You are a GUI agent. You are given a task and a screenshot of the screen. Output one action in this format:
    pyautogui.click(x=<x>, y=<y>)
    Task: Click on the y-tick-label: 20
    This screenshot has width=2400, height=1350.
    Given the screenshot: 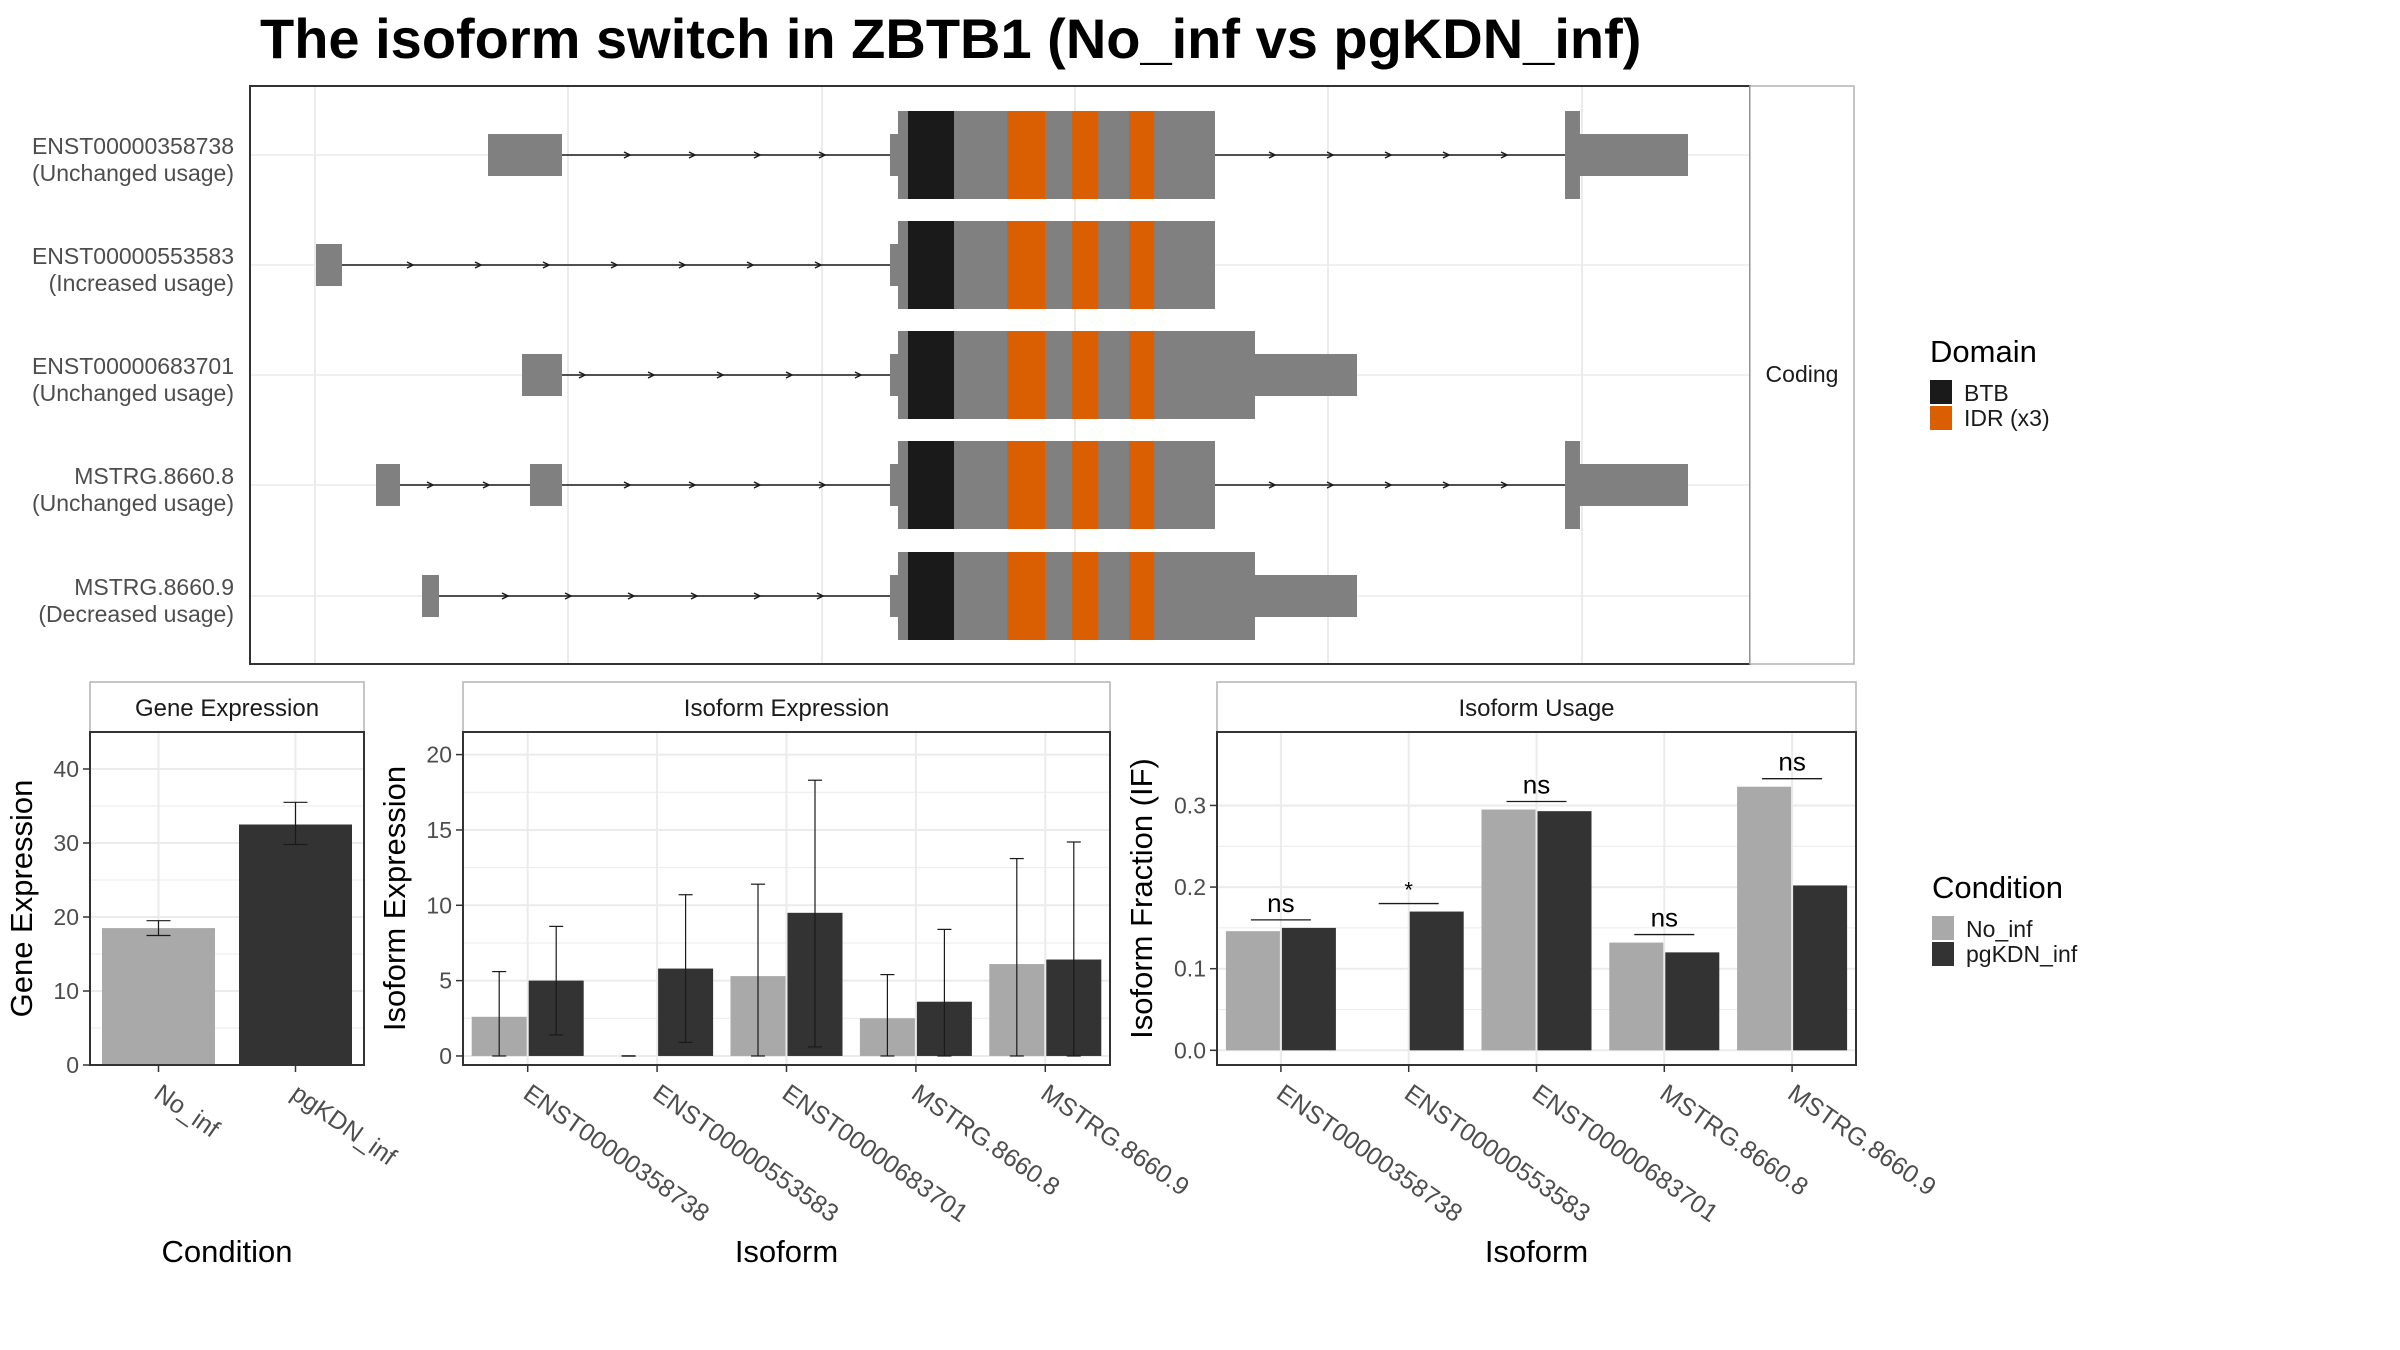 What is the action you would take?
    pyautogui.click(x=439, y=755)
    